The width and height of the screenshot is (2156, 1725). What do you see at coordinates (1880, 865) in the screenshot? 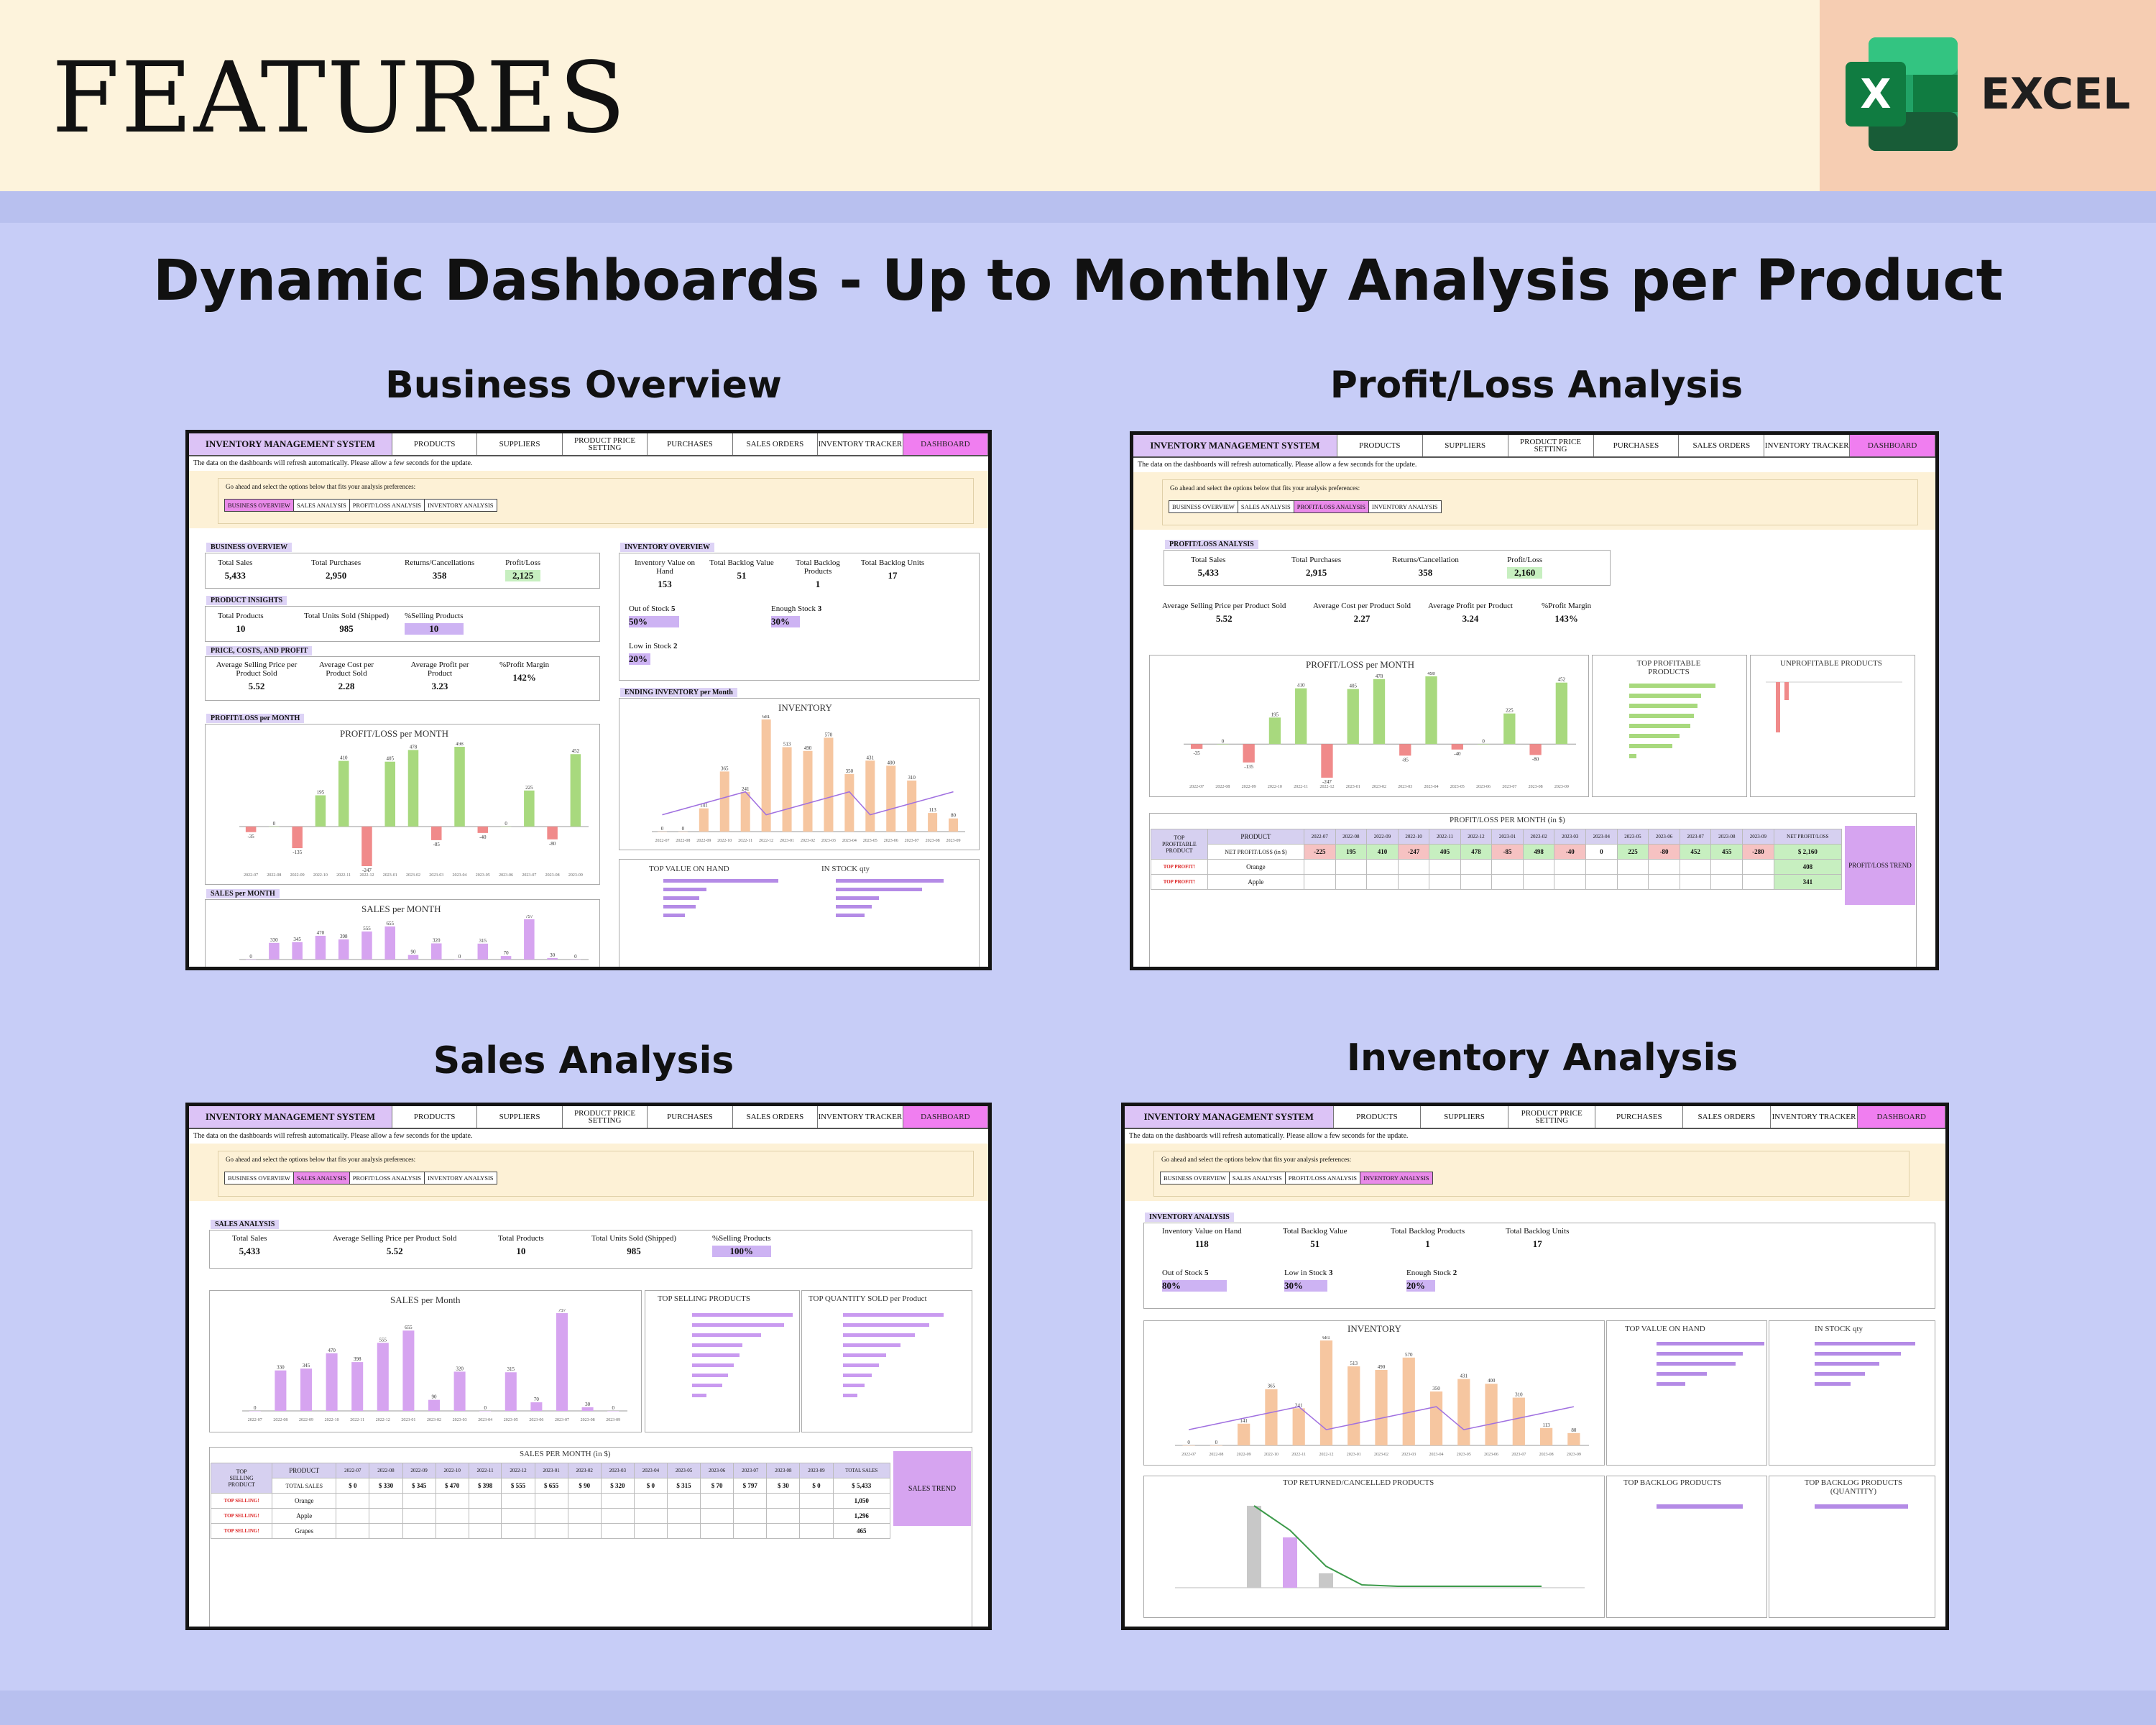
I see `pl-trend-header: PROFIT/LOSS TREND` at bounding box center [1880, 865].